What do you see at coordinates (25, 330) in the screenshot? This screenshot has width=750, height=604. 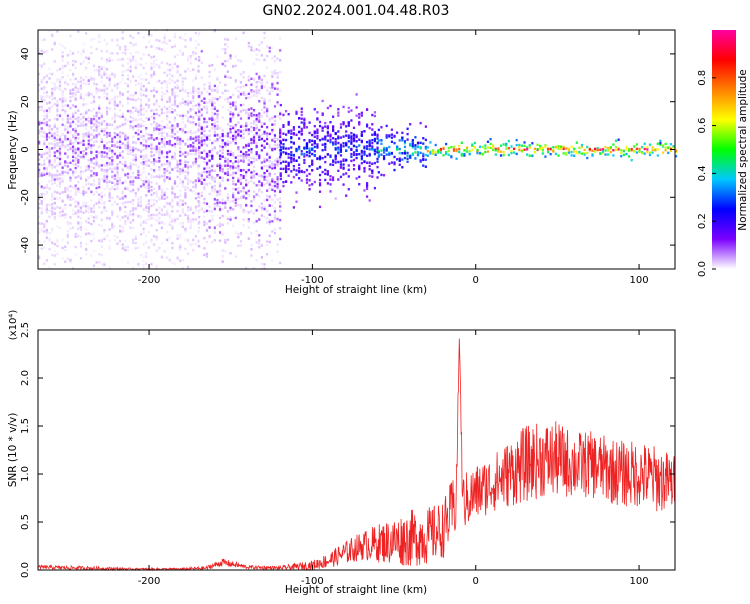 I see `snr-y-tick-label: 2.5` at bounding box center [25, 330].